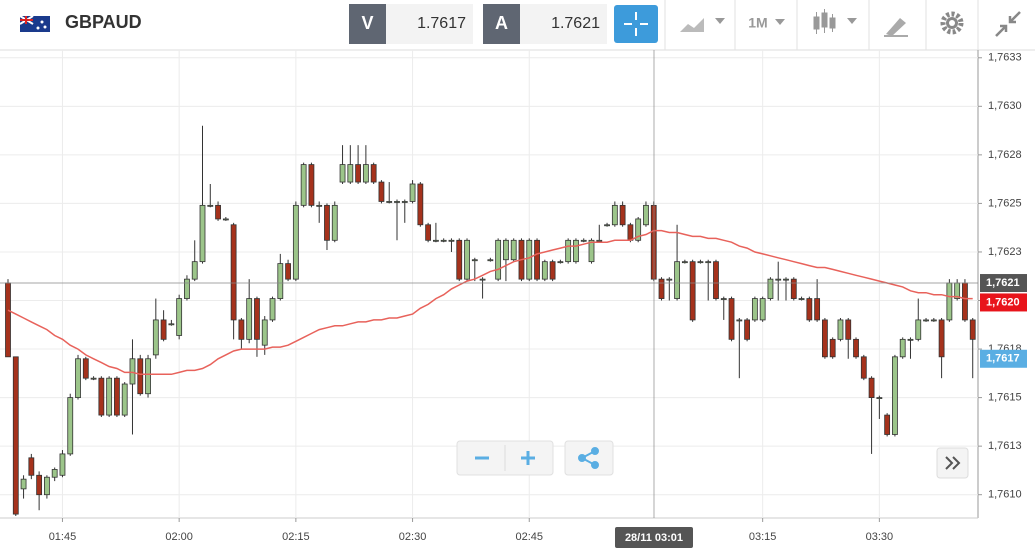 The width and height of the screenshot is (1035, 552). I want to click on y-tick-label: 1,7630, so click(1005, 106).